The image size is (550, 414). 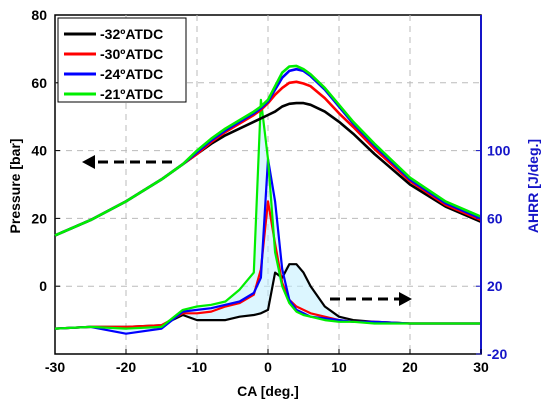 What do you see at coordinates (495, 286) in the screenshot?
I see `y-right-tick-label: 20` at bounding box center [495, 286].